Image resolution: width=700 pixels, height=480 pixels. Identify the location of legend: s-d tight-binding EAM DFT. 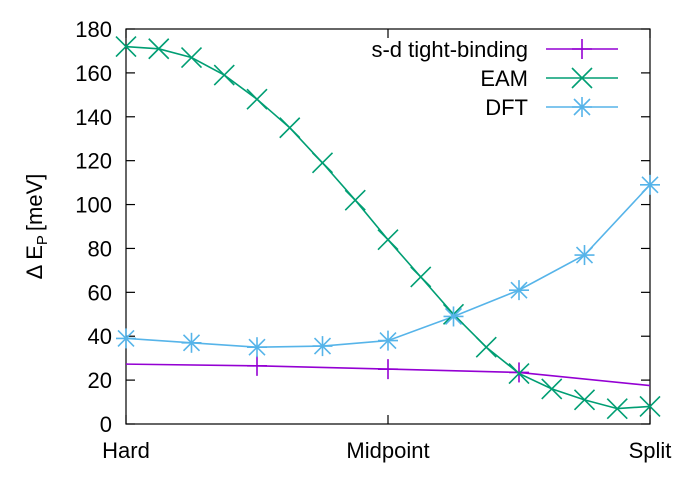
(494, 78).